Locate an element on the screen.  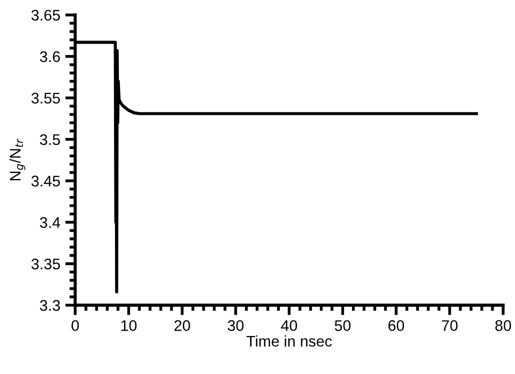
x-tick-label: 40 is located at coordinates (289, 325).